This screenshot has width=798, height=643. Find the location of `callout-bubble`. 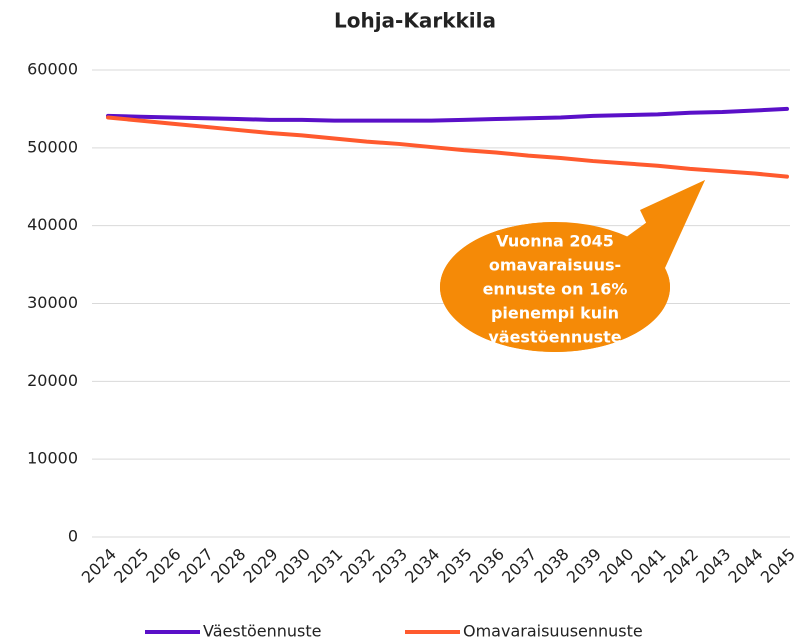

callout-bubble is located at coordinates (555, 287).